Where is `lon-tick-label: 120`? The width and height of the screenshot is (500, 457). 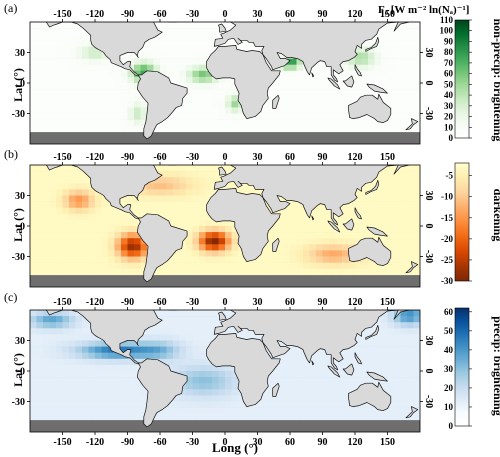
lon-tick-label: 120 is located at coordinates (355, 302).